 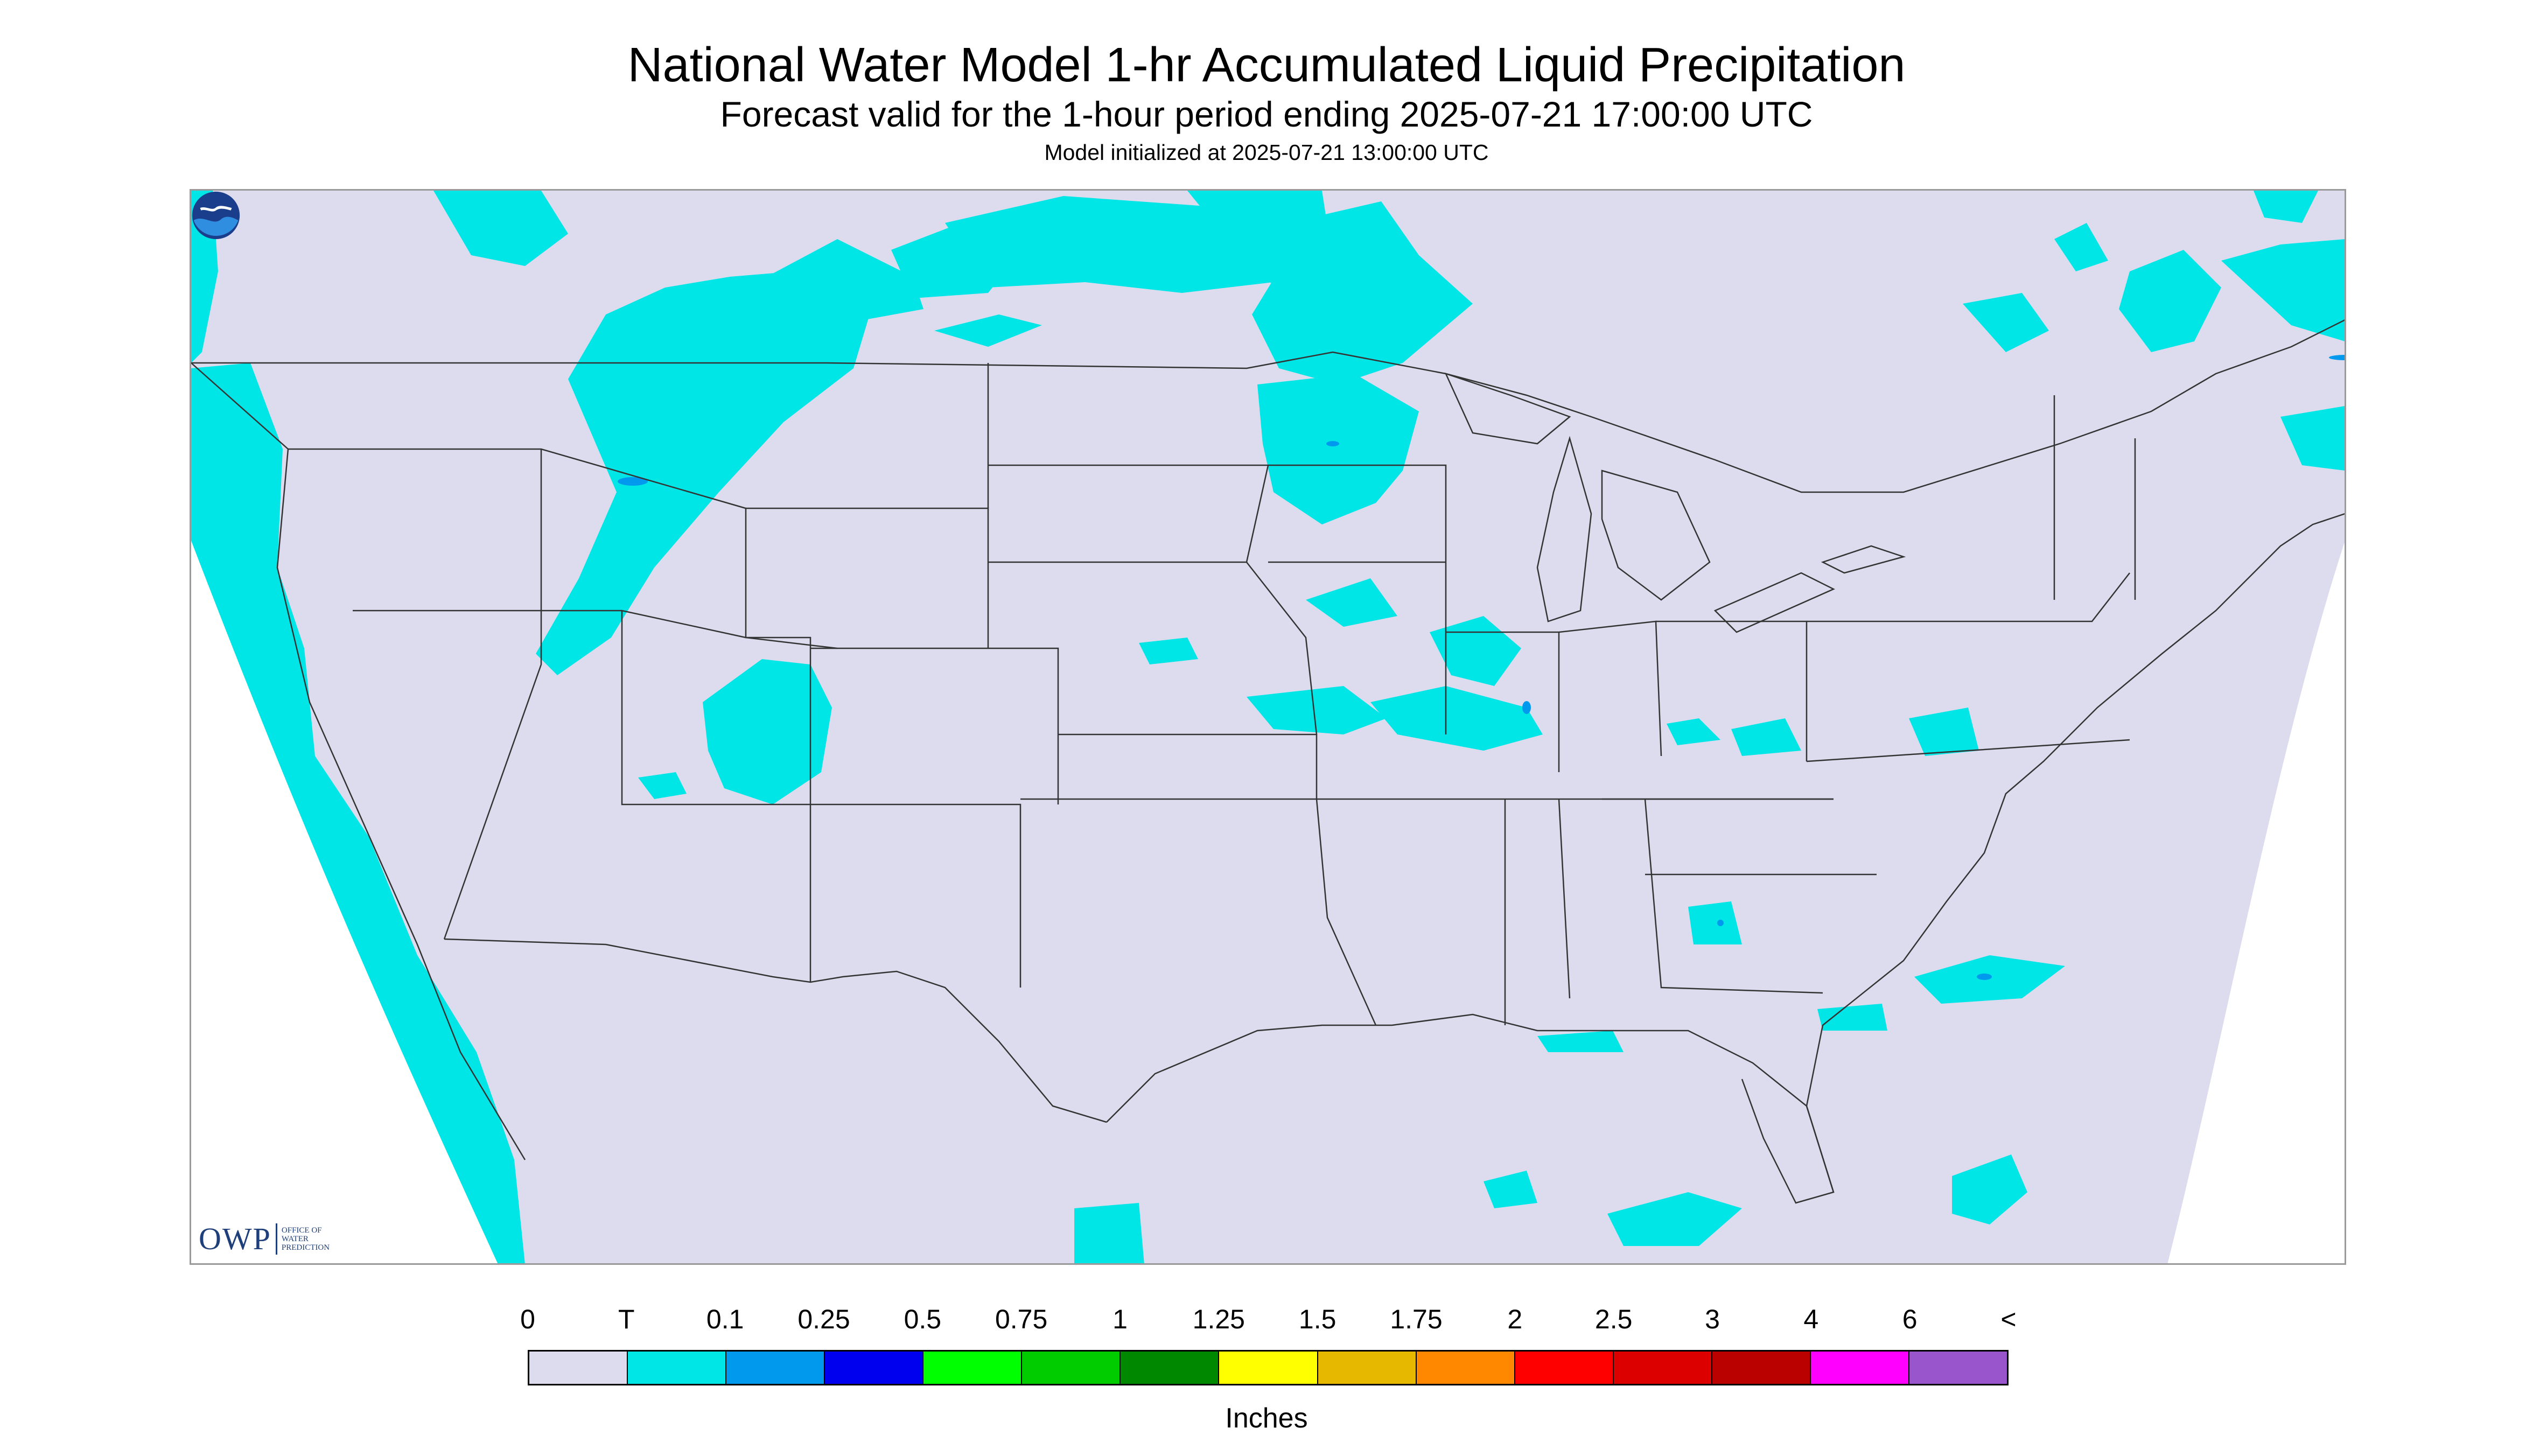 What do you see at coordinates (216, 215) in the screenshot?
I see `noaa-logo-icon` at bounding box center [216, 215].